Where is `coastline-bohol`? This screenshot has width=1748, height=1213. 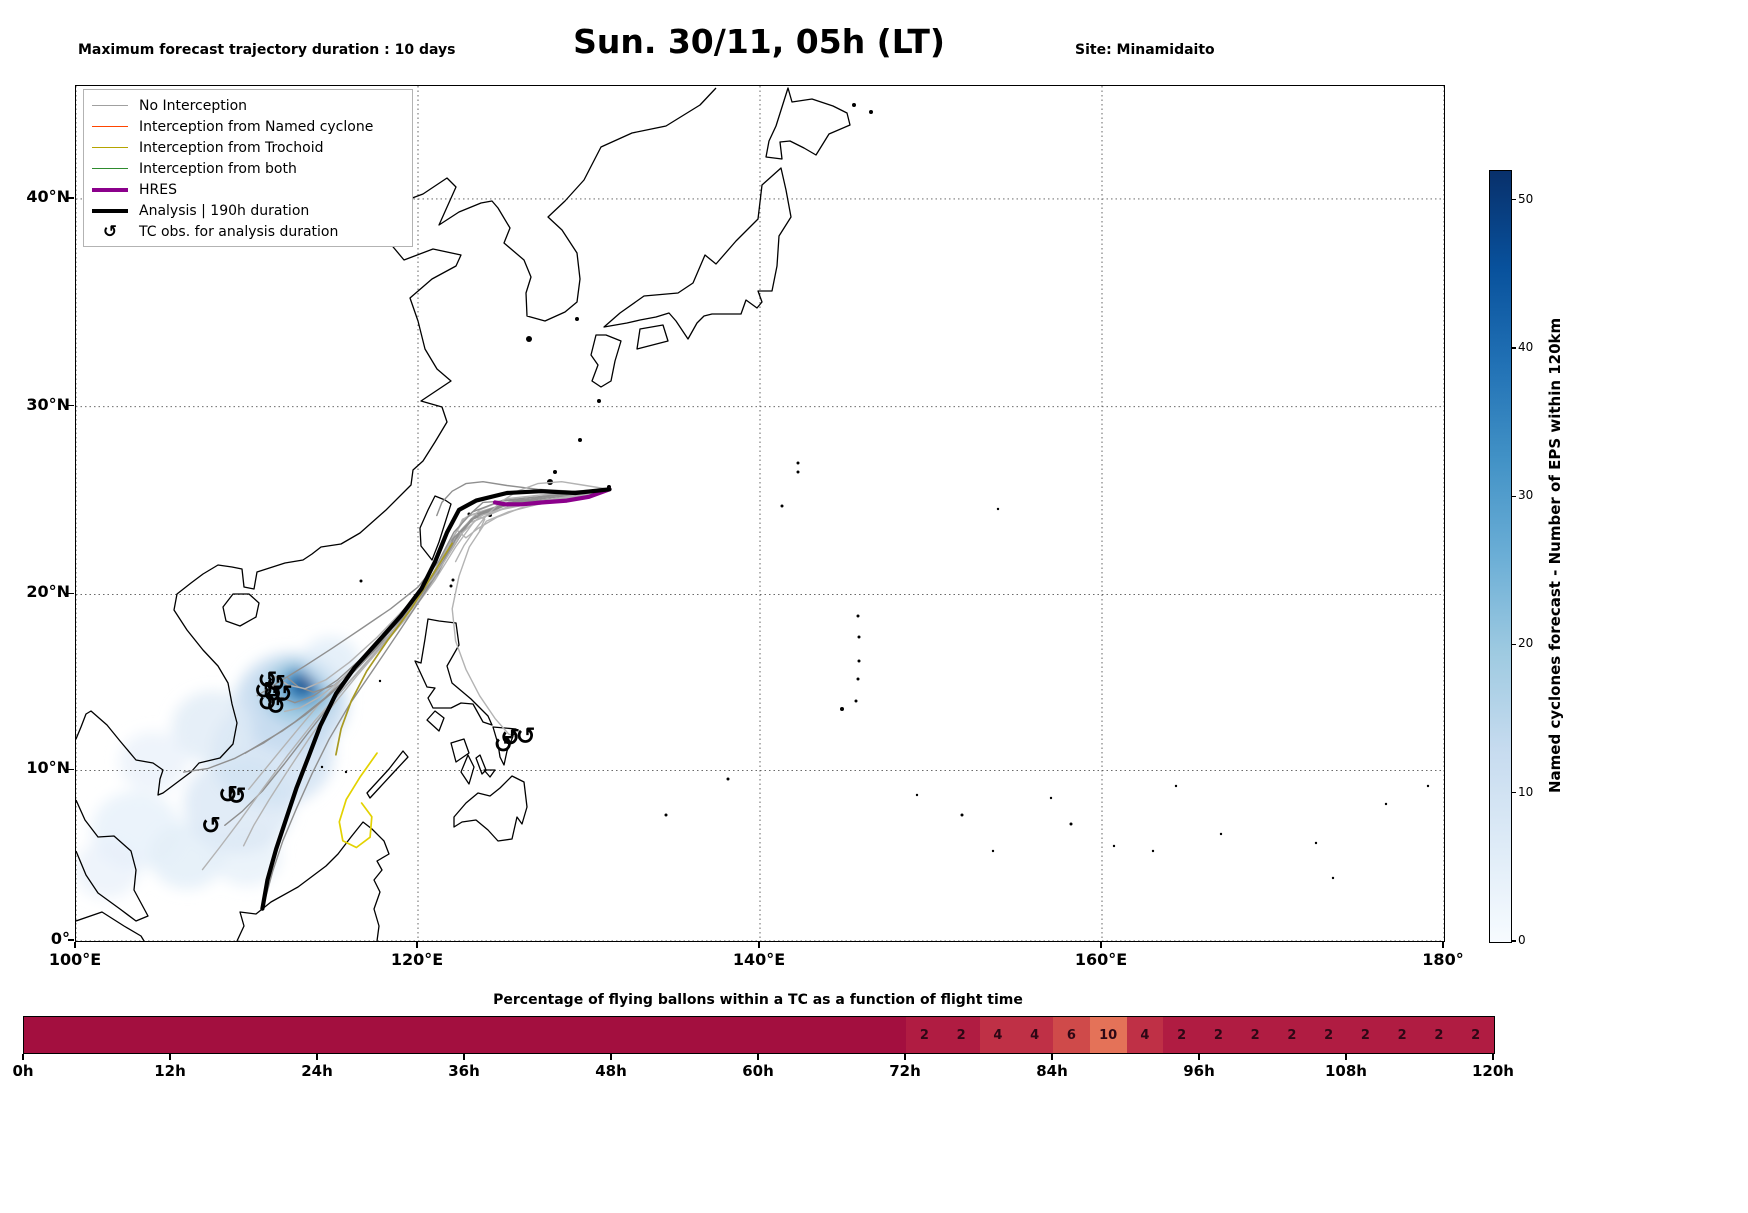 coastline-bohol is located at coordinates (489, 773).